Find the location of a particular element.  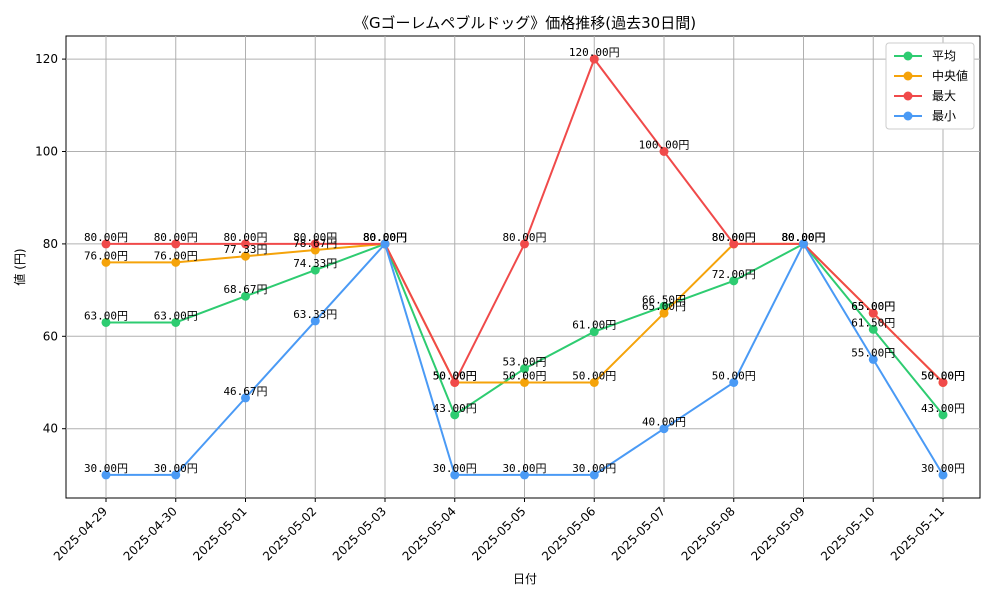

data-label: 46.67円 is located at coordinates (245, 391).